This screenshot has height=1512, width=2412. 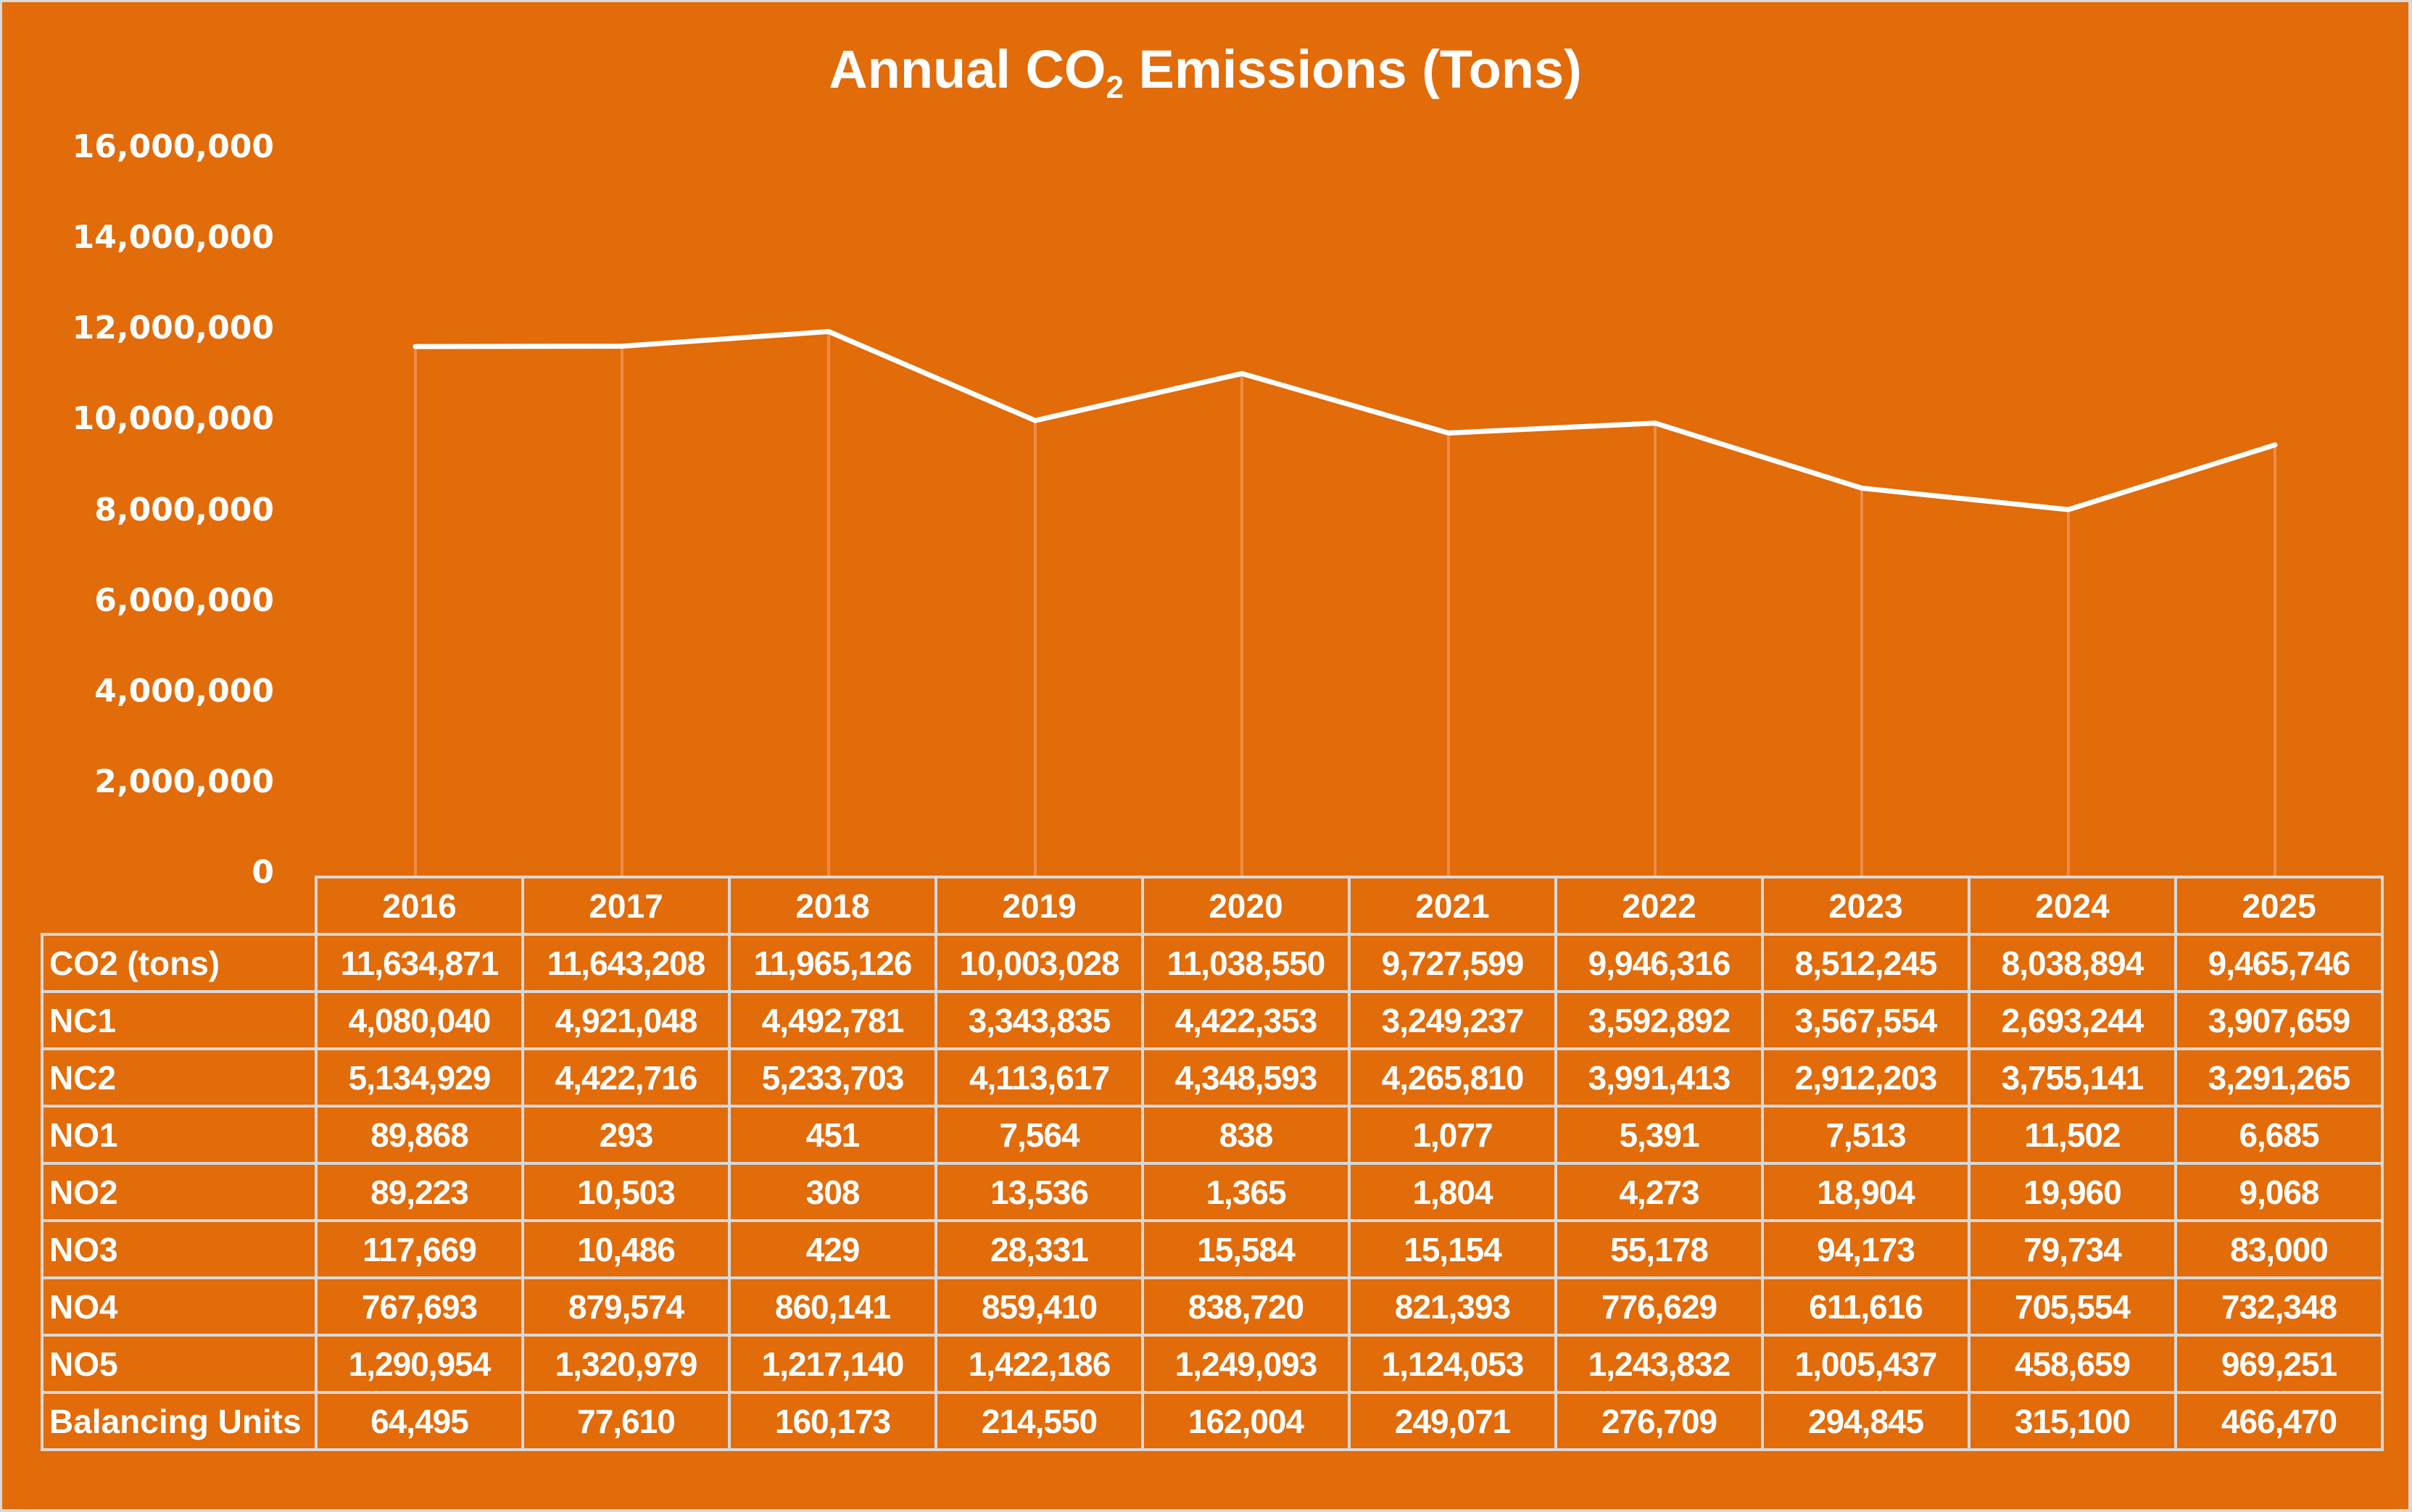 What do you see at coordinates (1452, 1421) in the screenshot?
I see `table-cell: 249,071` at bounding box center [1452, 1421].